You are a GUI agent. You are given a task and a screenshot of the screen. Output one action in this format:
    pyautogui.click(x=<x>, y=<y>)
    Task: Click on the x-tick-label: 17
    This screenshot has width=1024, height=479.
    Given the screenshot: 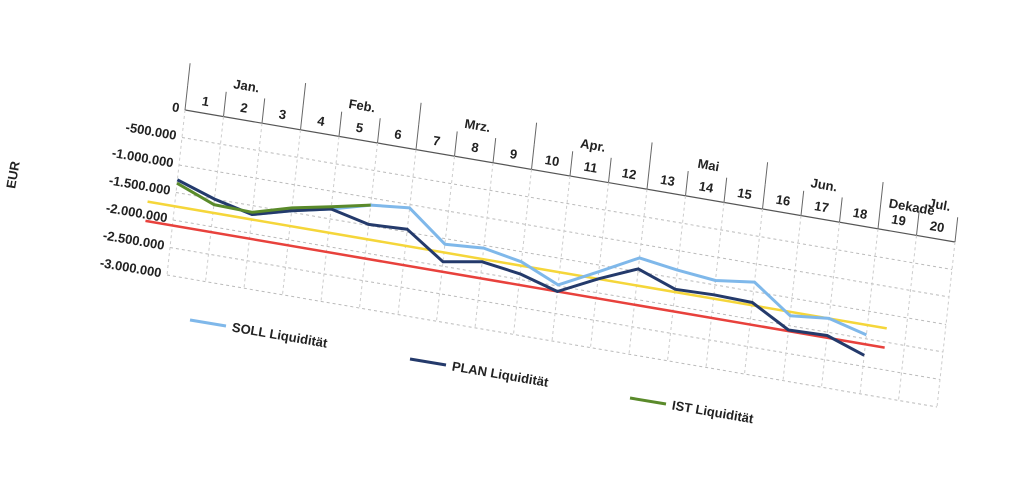 What is the action you would take?
    pyautogui.click(x=821, y=206)
    